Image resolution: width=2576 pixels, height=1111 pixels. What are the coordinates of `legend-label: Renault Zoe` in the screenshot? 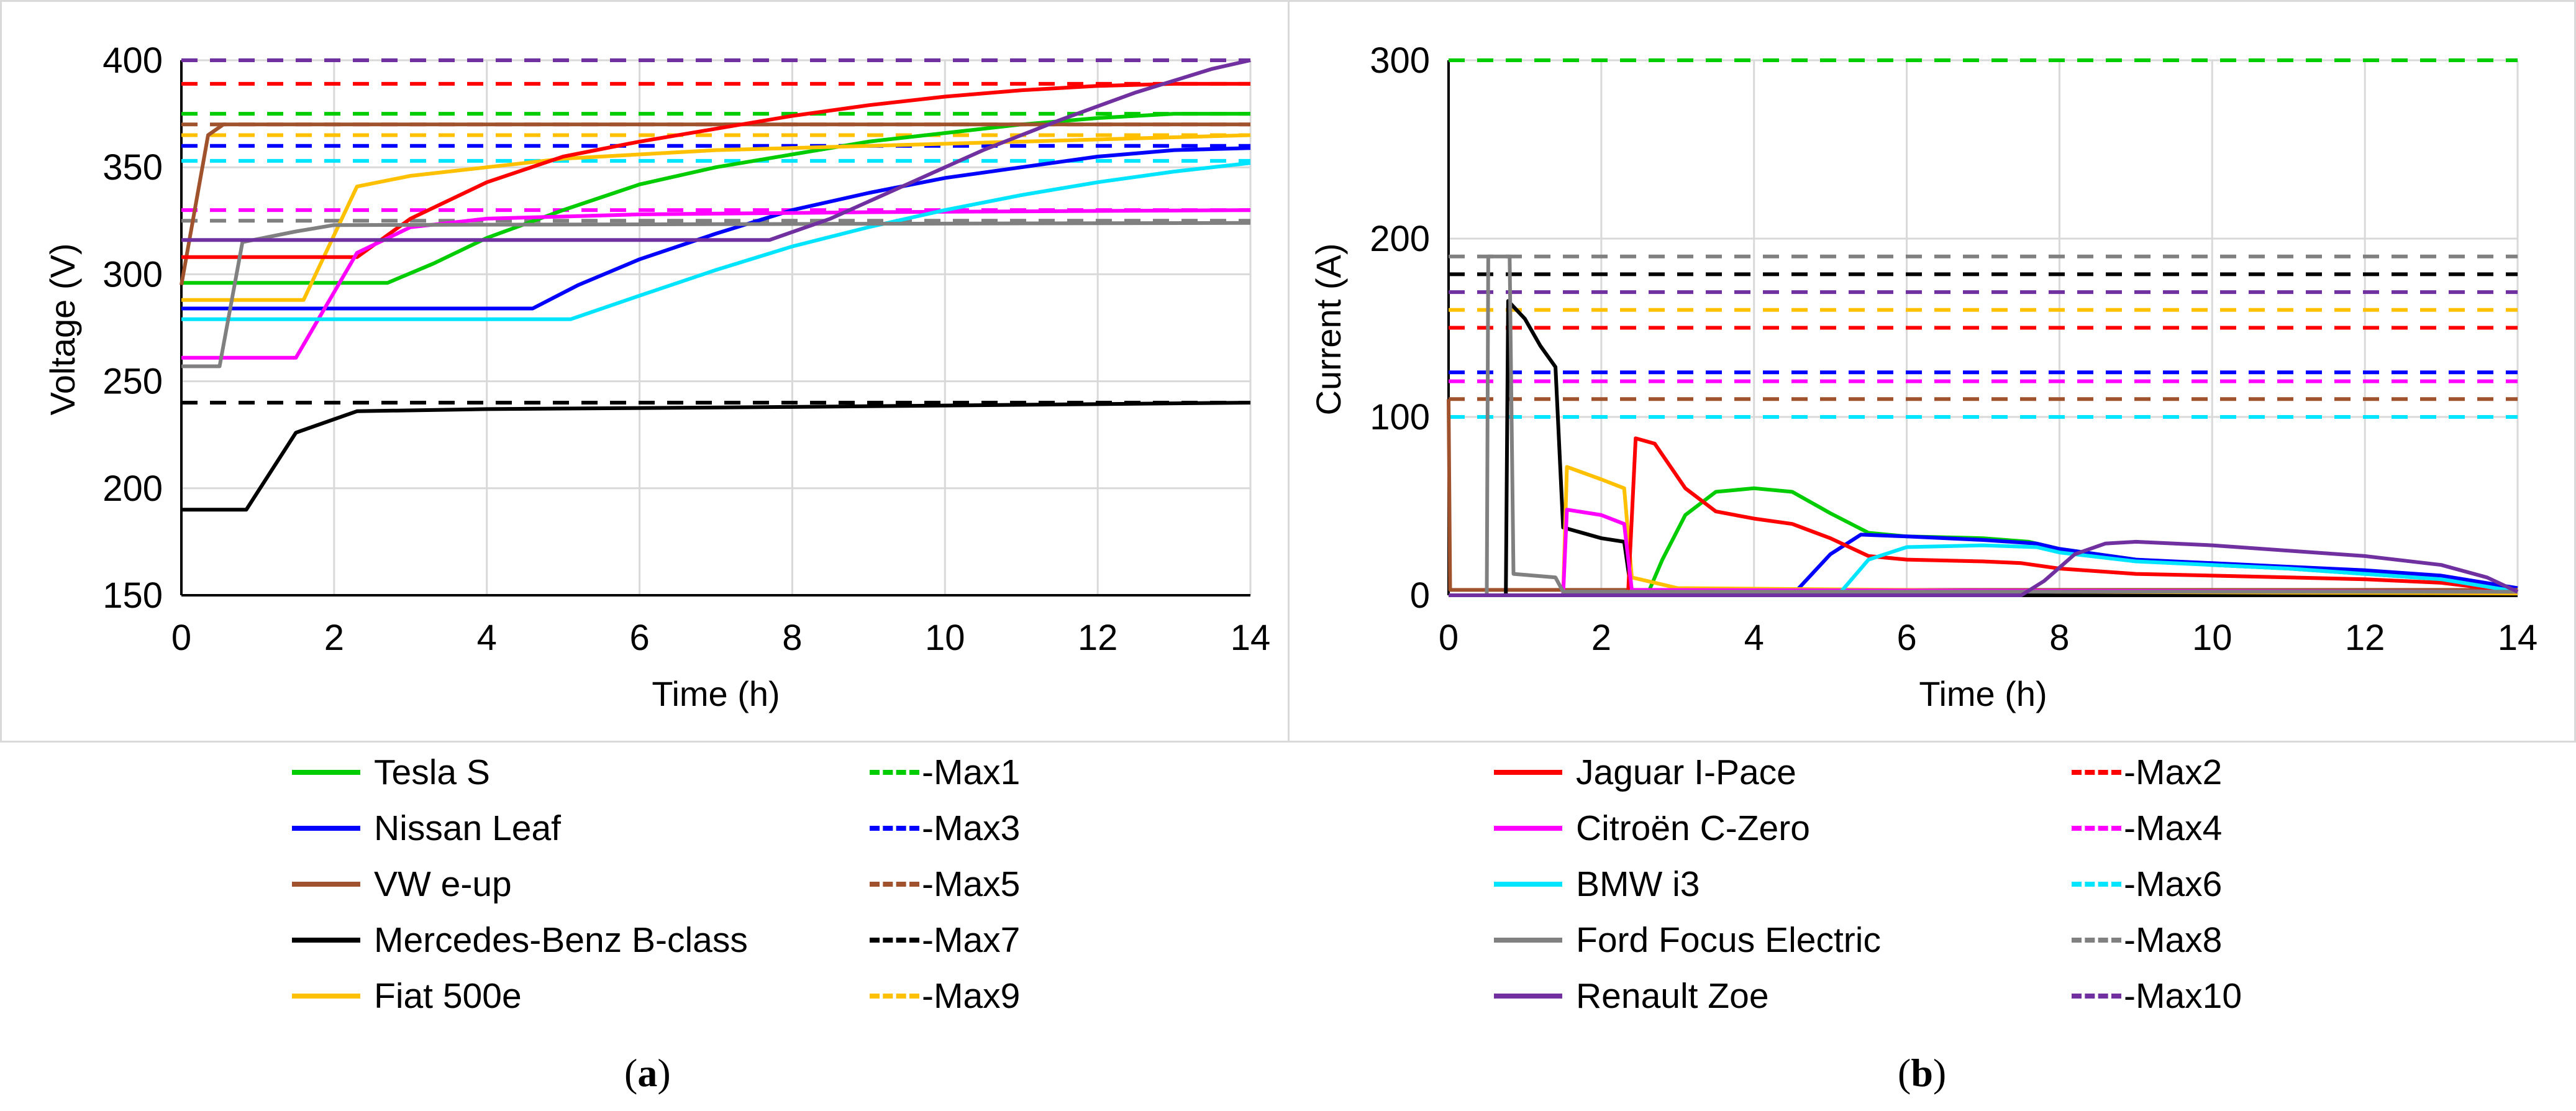 It's located at (1672, 996).